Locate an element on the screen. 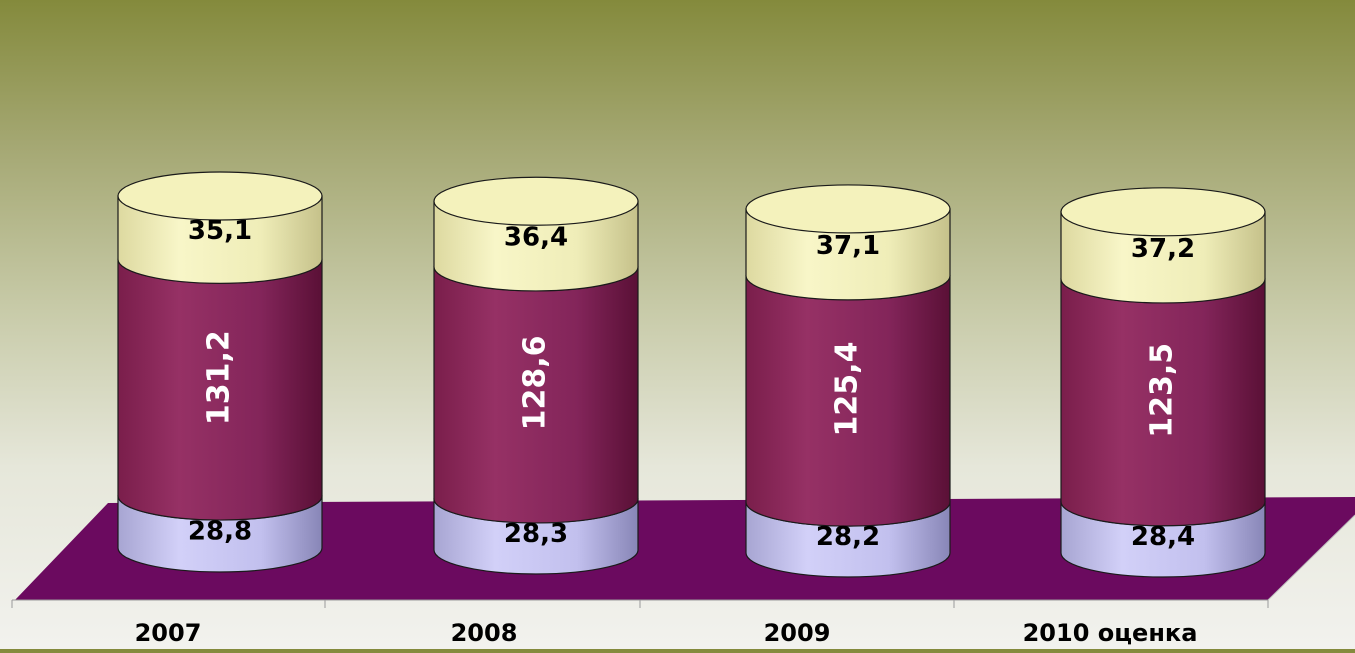 The image size is (1355, 653). data-label: 28,2 is located at coordinates (848, 537).